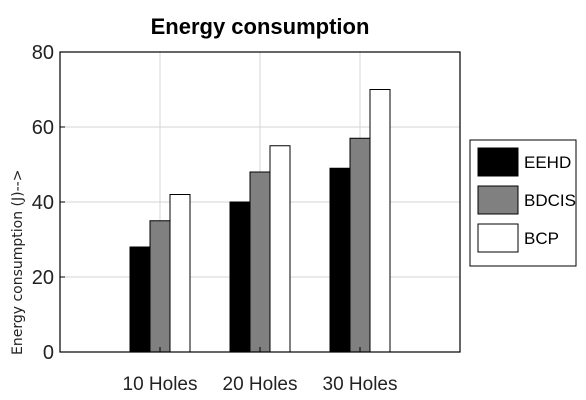  What do you see at coordinates (43, 53) in the screenshot?
I see `y-tick-label: 80` at bounding box center [43, 53].